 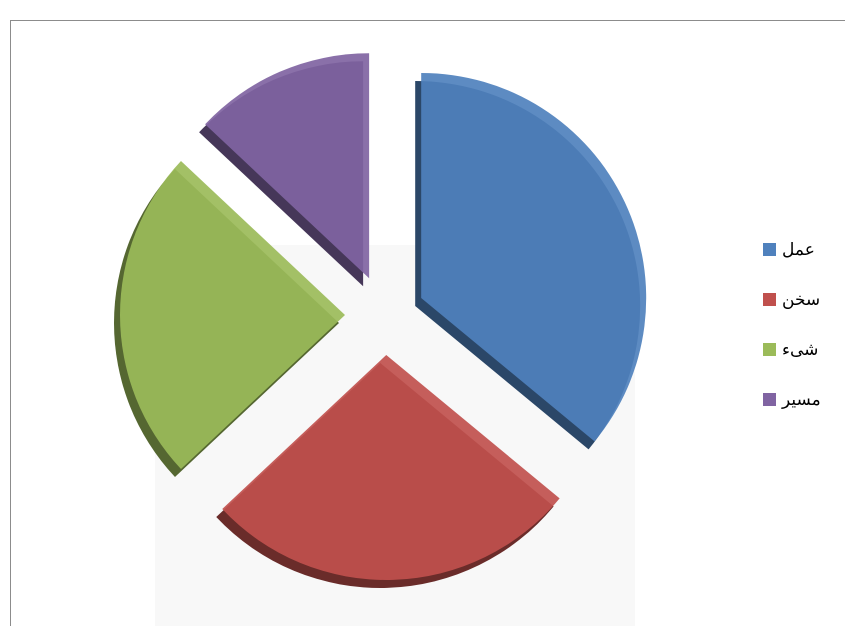 What do you see at coordinates (801, 300) in the screenshot?
I see `legend-label: سخن` at bounding box center [801, 300].